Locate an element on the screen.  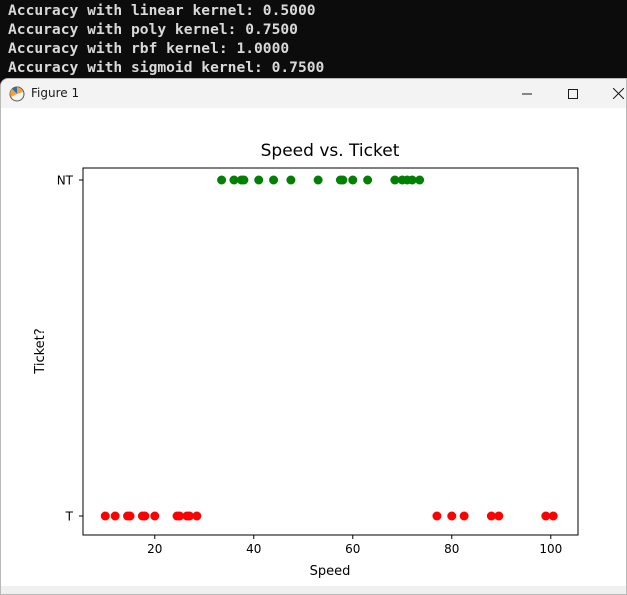
matplotlib-icon is located at coordinates (17, 94).